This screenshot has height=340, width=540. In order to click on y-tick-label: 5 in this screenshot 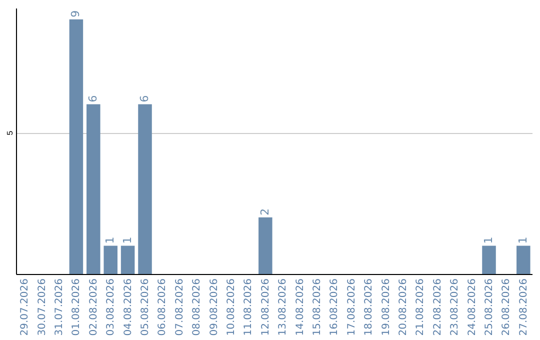, I will do `click(10, 133)`.